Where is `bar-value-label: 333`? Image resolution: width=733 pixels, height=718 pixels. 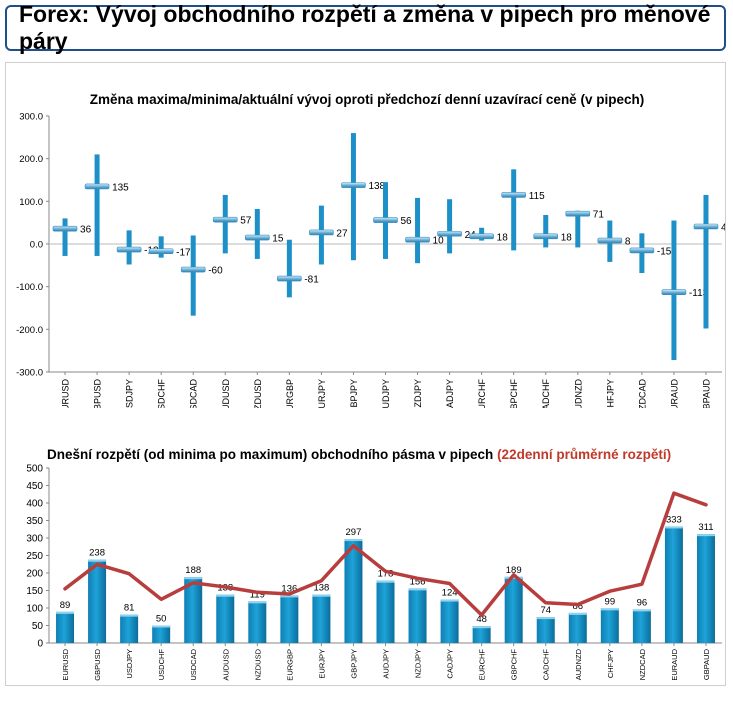
bar-value-label: 333 is located at coordinates (674, 519).